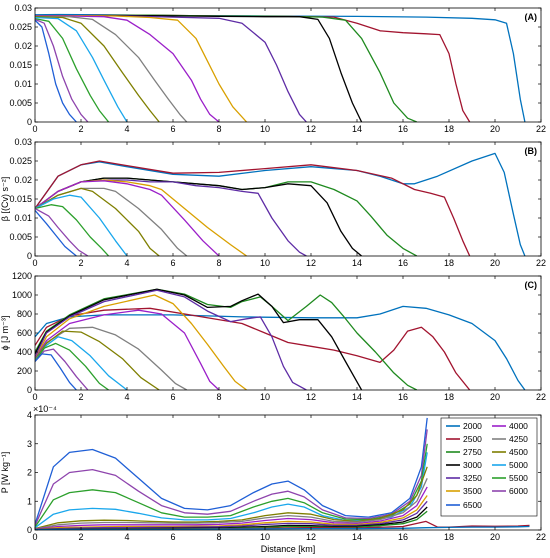  I want to click on legend-entry-4000: 4000, so click(518, 426).